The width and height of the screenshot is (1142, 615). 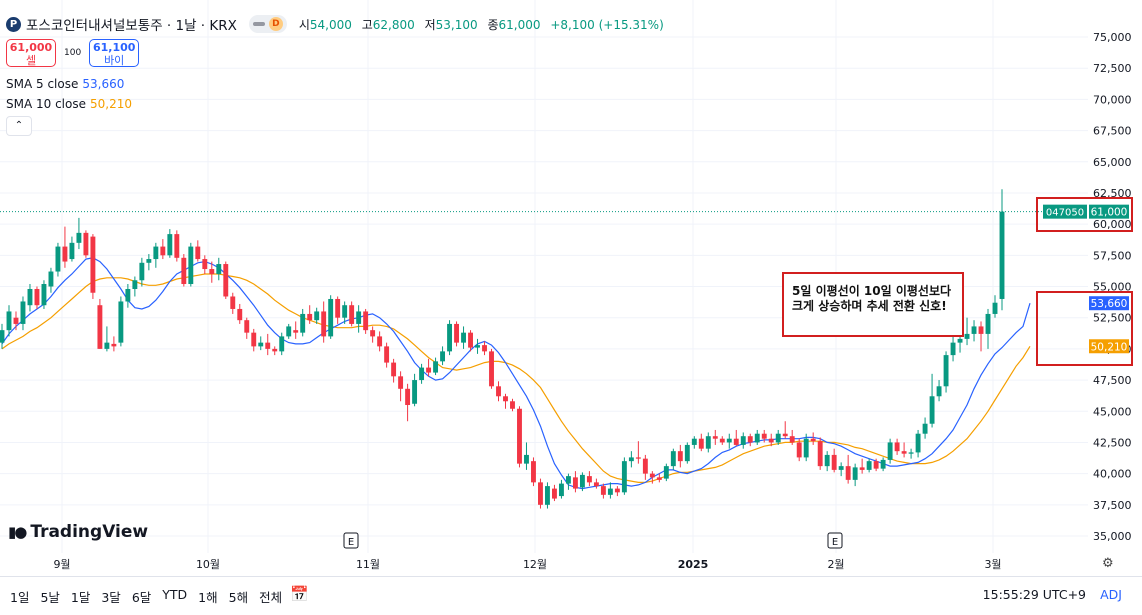 I want to click on range-1d: 1일, so click(x=20, y=597).